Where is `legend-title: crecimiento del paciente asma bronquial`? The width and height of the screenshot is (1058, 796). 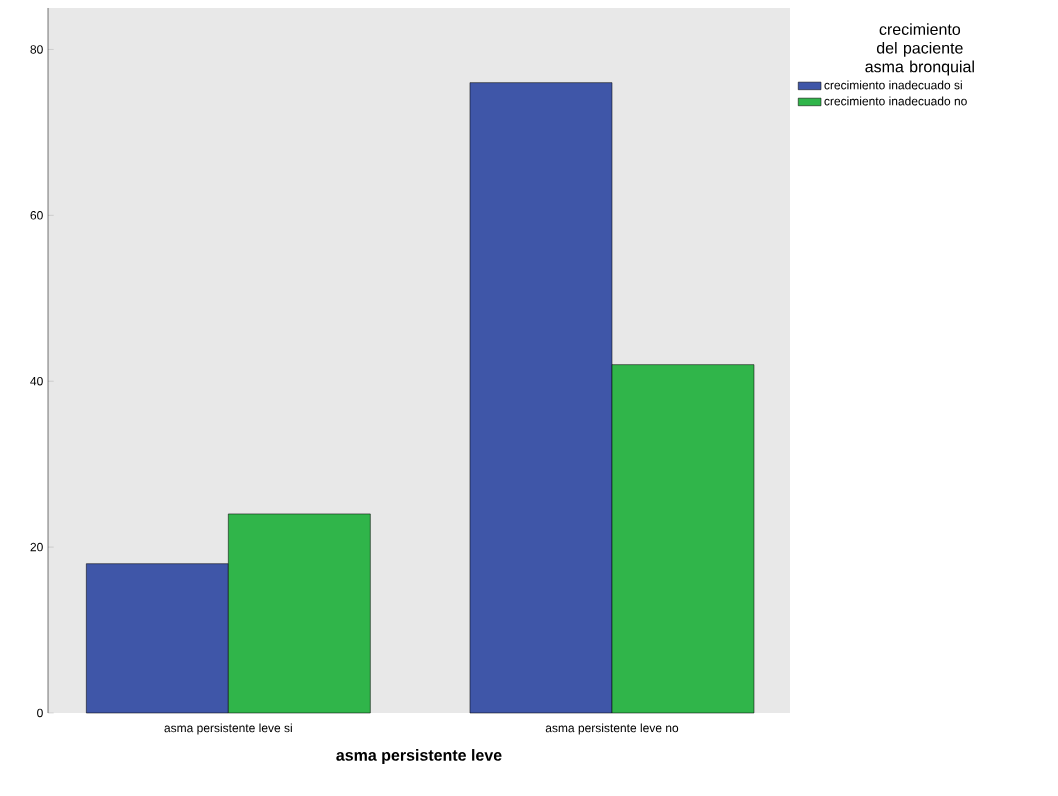 legend-title: crecimiento del paciente asma bronquial is located at coordinates (919, 49).